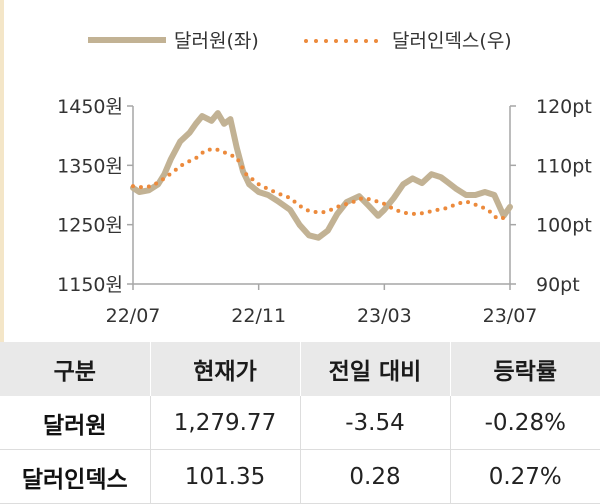 The height and width of the screenshot is (504, 600). Describe the element at coordinates (2, 172) in the screenshot. I see `accent-strip` at that location.